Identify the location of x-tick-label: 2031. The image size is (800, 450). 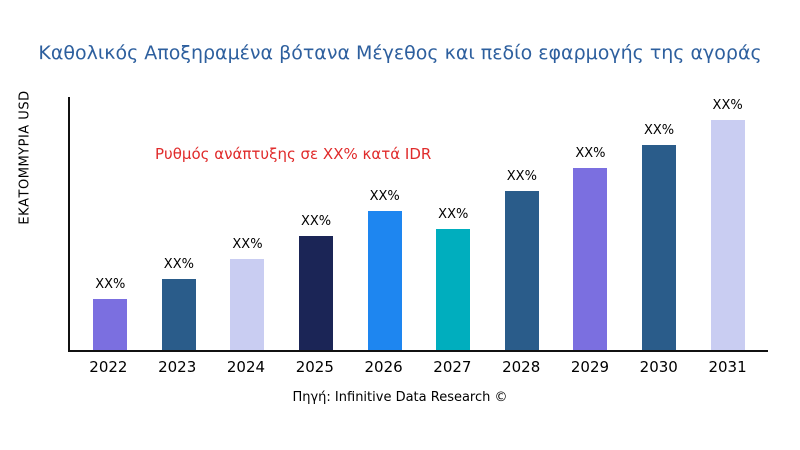
(727, 367).